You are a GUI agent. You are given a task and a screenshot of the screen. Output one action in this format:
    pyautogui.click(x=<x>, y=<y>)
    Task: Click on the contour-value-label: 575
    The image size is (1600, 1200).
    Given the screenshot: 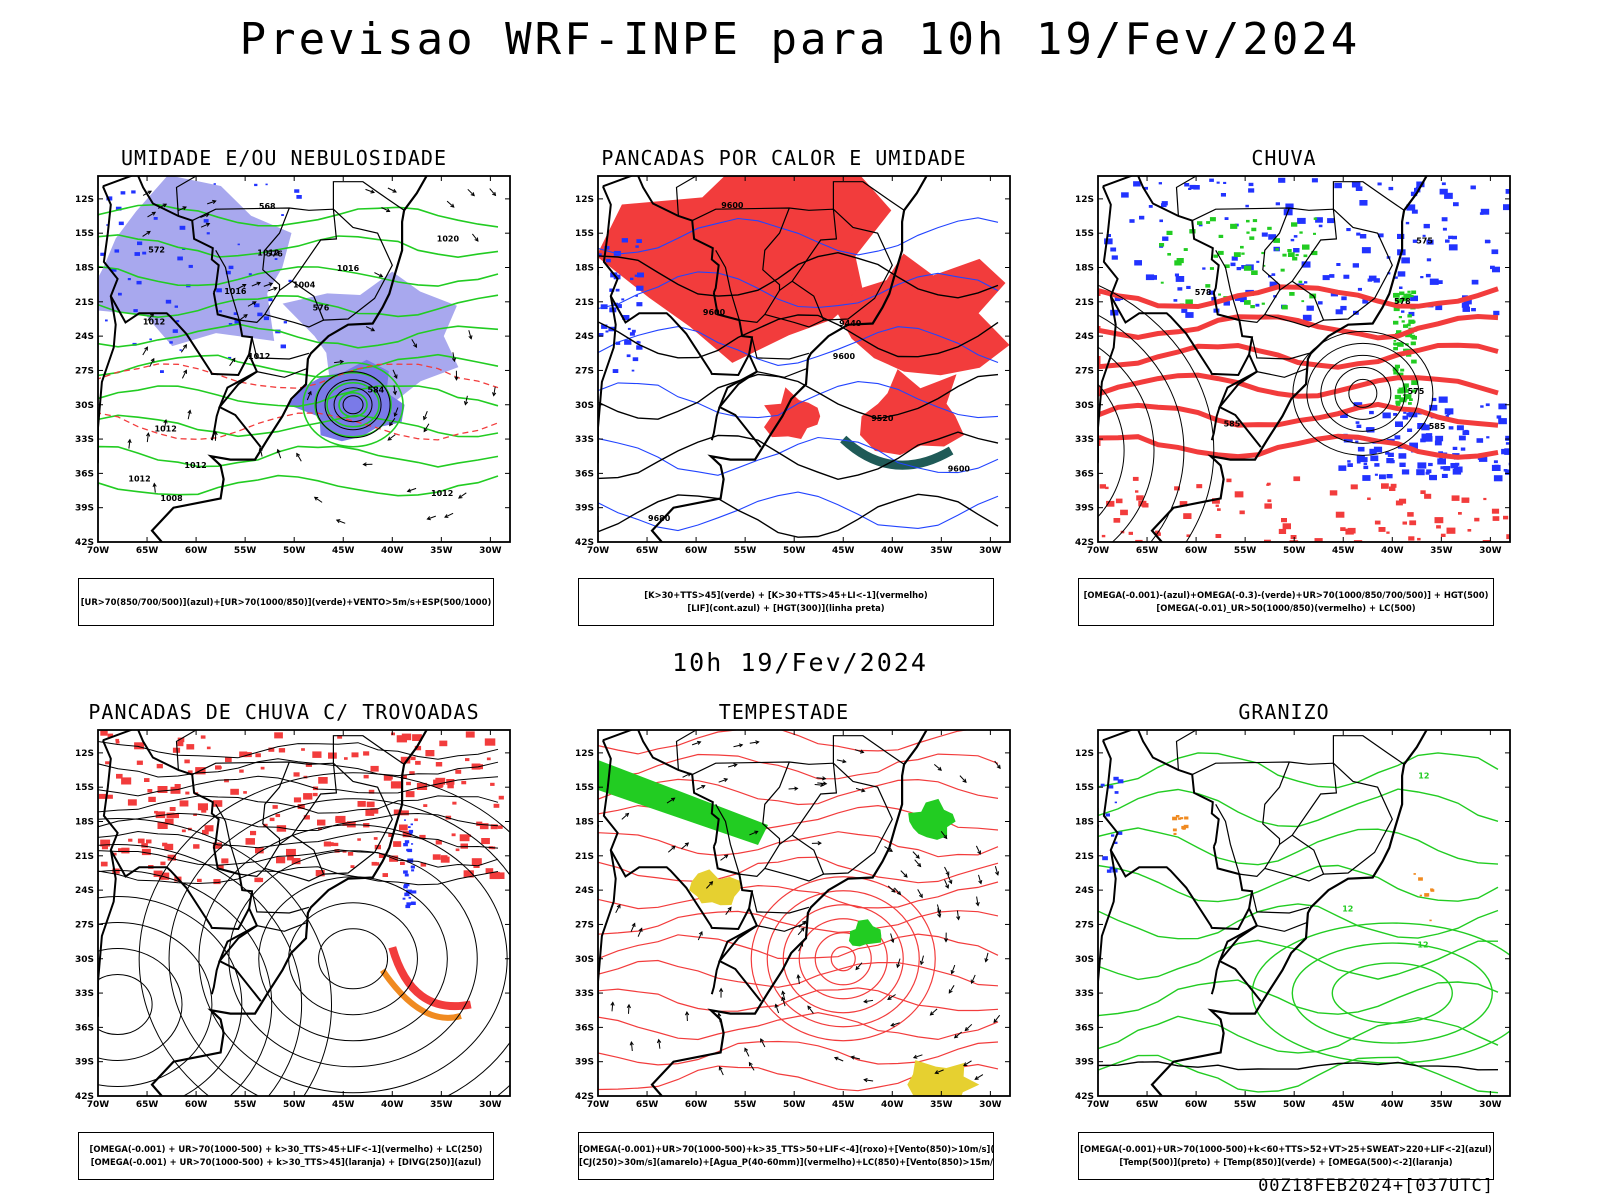 What is the action you would take?
    pyautogui.click(x=1424, y=240)
    